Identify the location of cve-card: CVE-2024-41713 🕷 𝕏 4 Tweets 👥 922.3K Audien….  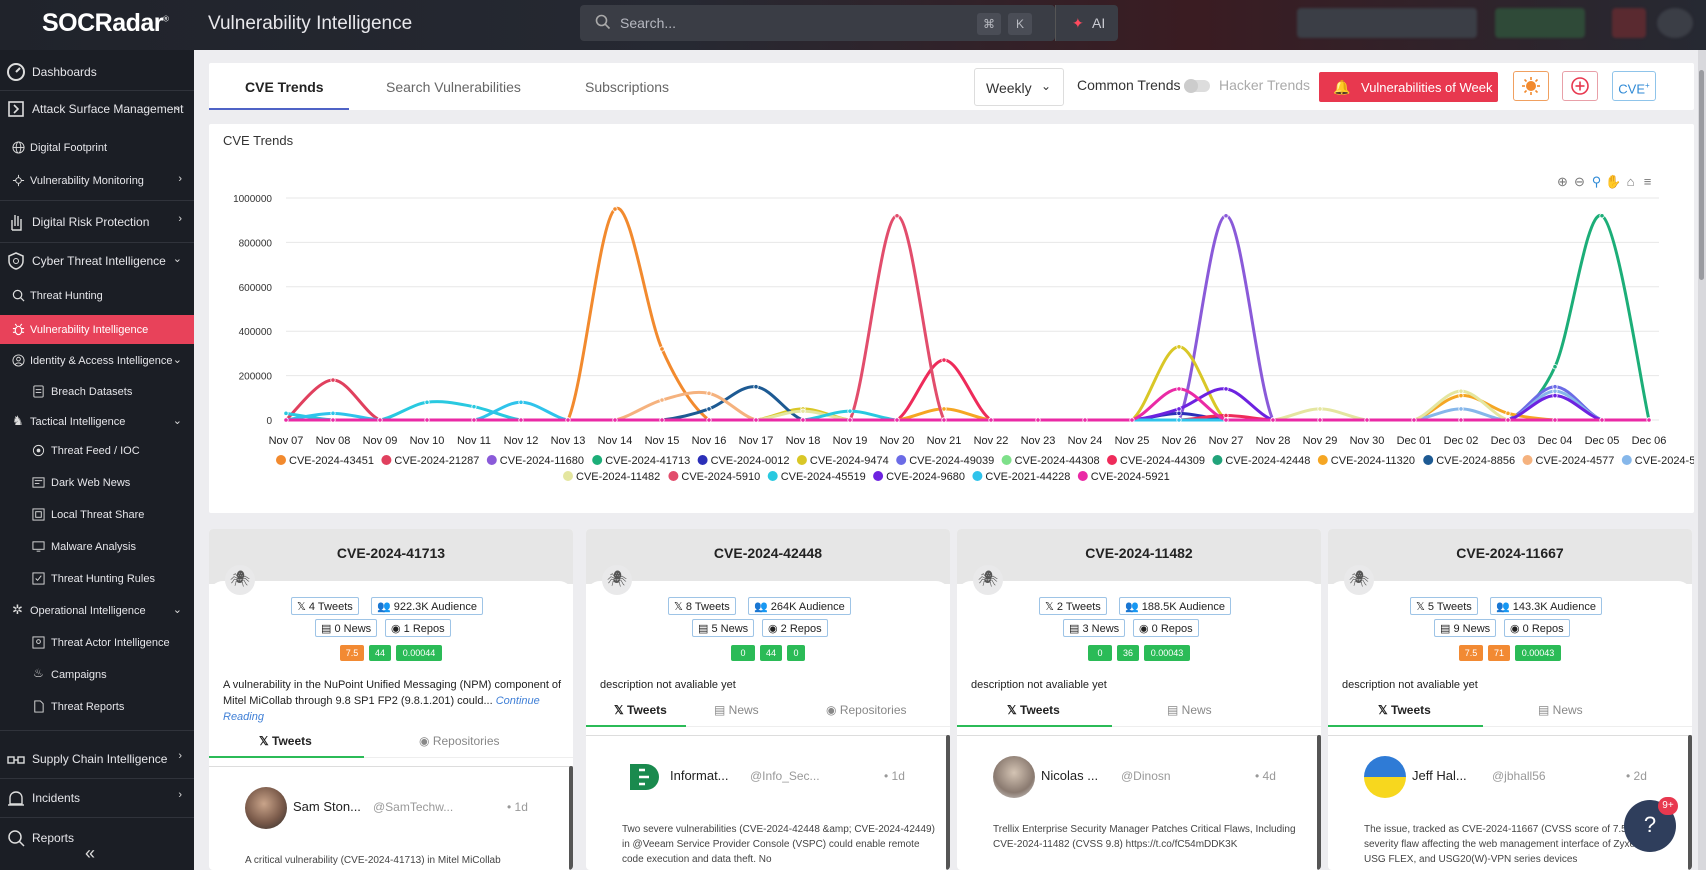
(391, 699).